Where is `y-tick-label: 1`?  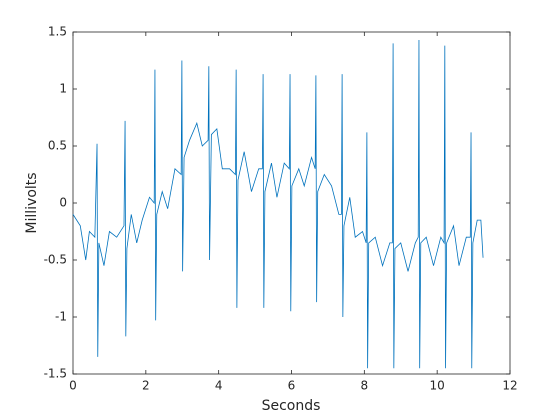 y-tick-label: 1 is located at coordinates (63, 89).